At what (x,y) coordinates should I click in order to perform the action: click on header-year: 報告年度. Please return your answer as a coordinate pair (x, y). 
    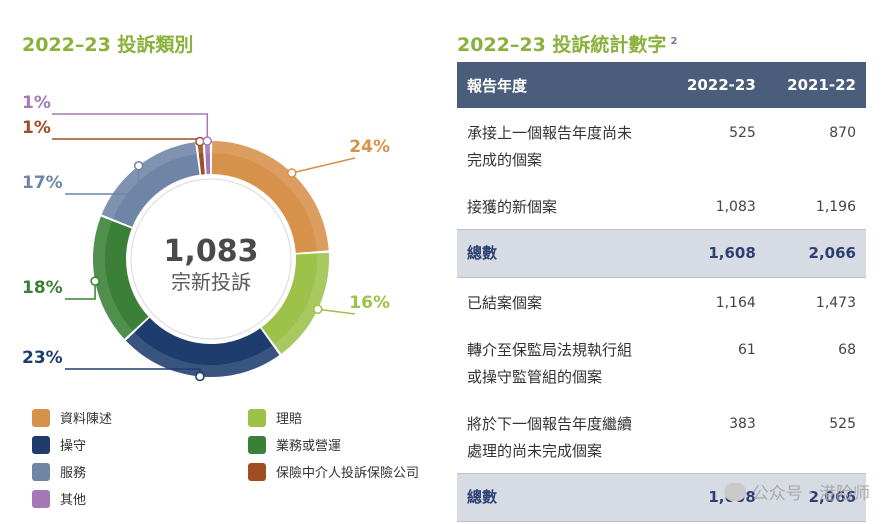
    Looking at the image, I should click on (561, 85).